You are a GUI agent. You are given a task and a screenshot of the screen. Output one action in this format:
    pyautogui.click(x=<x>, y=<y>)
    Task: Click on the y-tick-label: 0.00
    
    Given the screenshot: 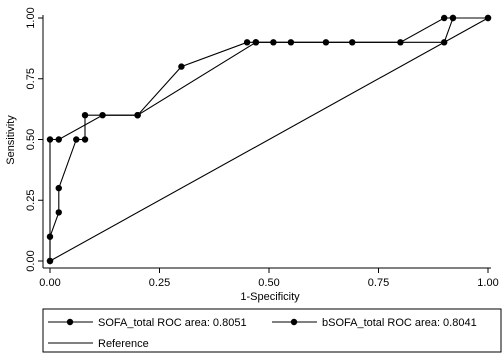 What is the action you would take?
    pyautogui.click(x=31, y=260)
    